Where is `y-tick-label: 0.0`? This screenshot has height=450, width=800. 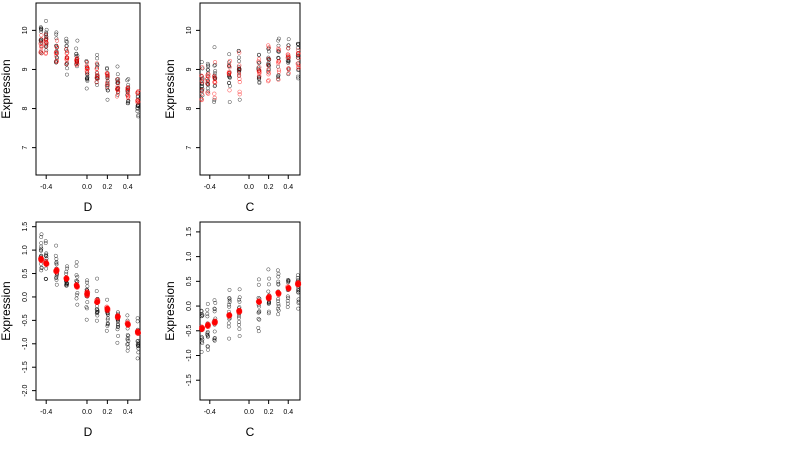 y-tick-label: 0.0 is located at coordinates (25, 297).